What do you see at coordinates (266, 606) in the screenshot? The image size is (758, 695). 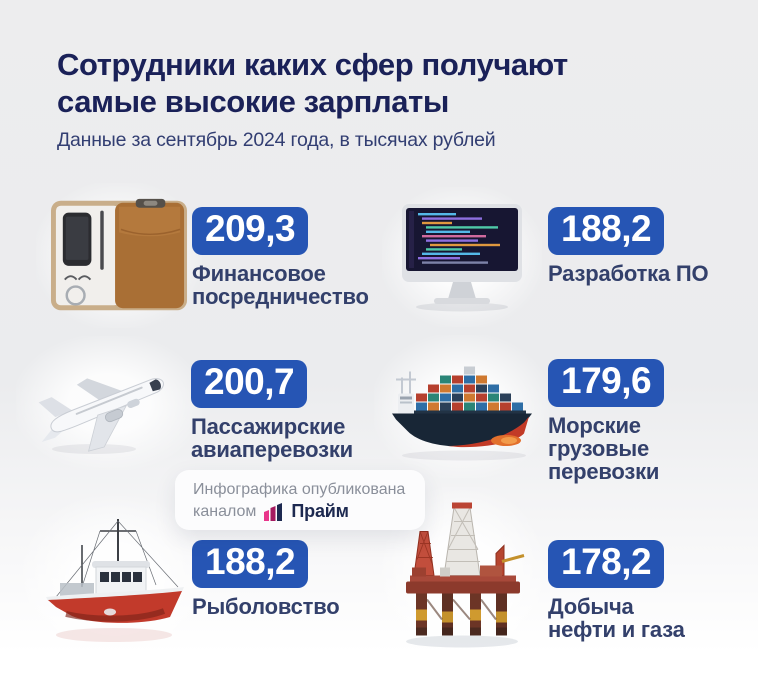 I see `label-fishing: Рыболовство` at bounding box center [266, 606].